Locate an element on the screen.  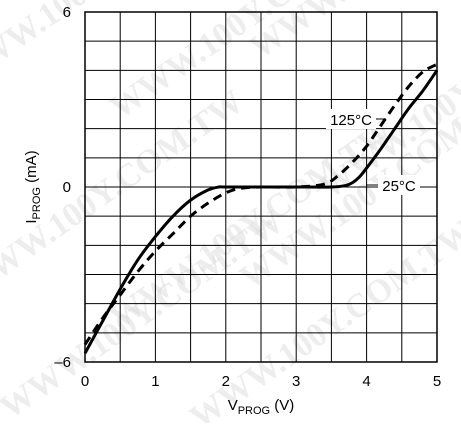
x-tick-label: 4 is located at coordinates (366, 381).